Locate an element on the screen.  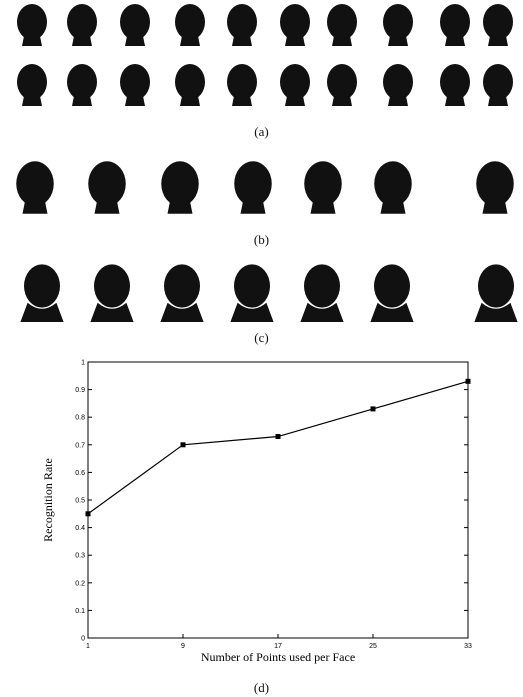
y-tick-label: 0.1 is located at coordinates (80, 611).